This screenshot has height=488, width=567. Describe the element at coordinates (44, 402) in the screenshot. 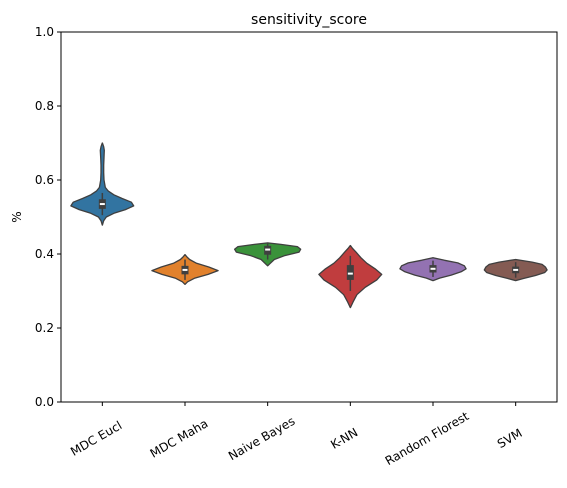

I see `y-tick-label: 0.0` at that location.